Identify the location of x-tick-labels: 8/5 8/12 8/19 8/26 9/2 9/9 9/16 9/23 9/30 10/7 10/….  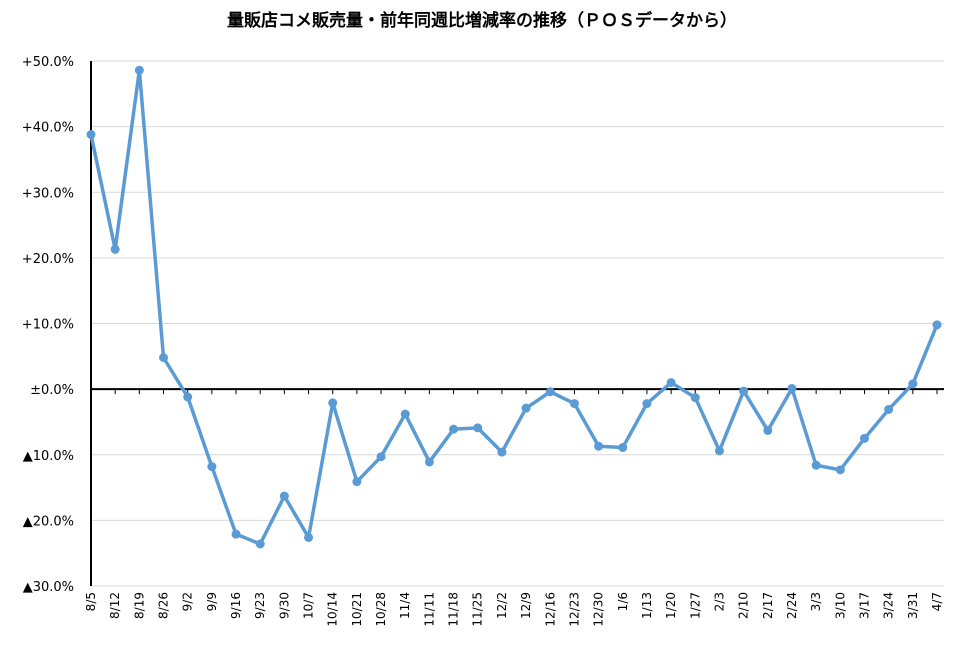
(514, 609).